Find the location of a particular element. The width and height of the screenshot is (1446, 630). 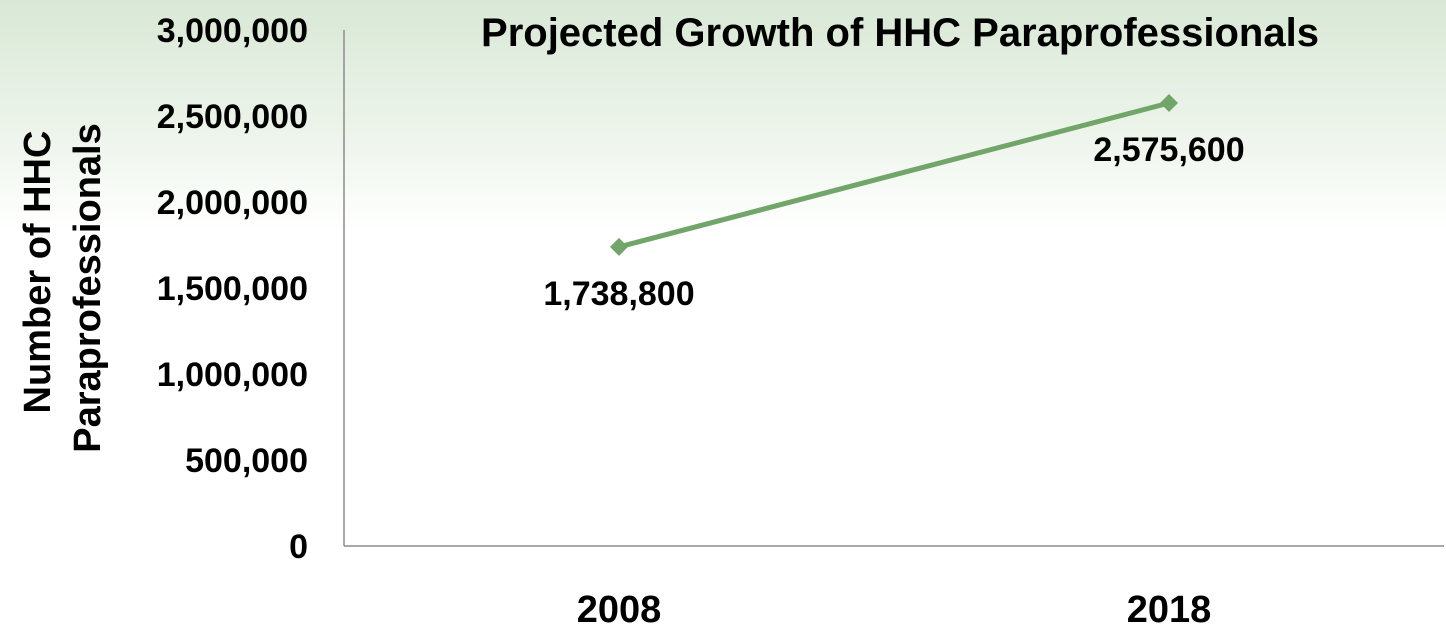

y-tick-label: 2,000,000 is located at coordinates (232, 203).